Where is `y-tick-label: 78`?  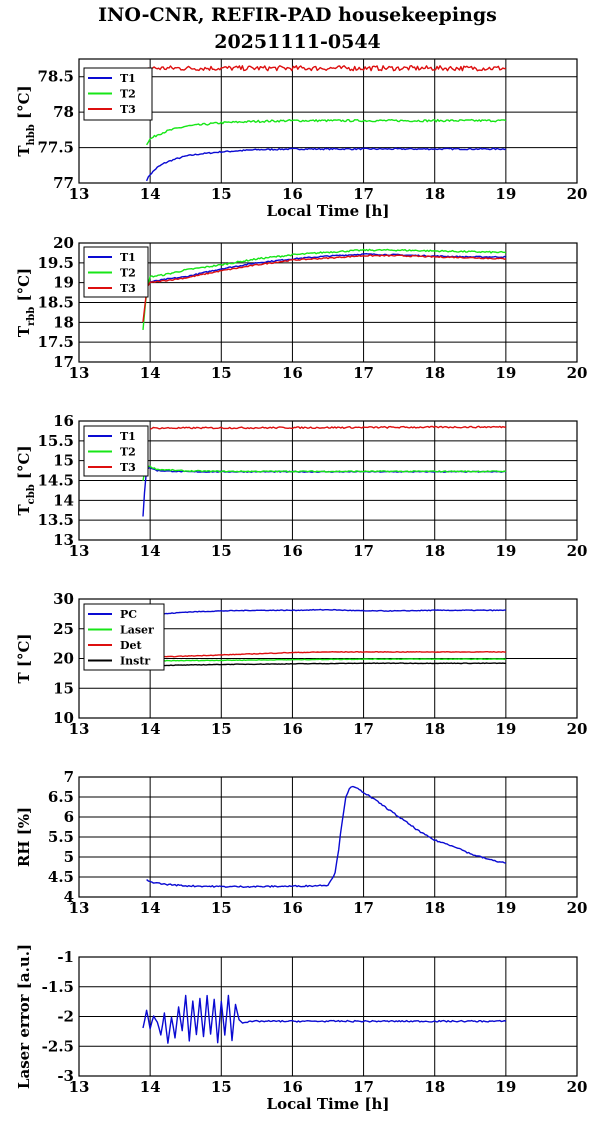
y-tick-label: 78 is located at coordinates (63, 112).